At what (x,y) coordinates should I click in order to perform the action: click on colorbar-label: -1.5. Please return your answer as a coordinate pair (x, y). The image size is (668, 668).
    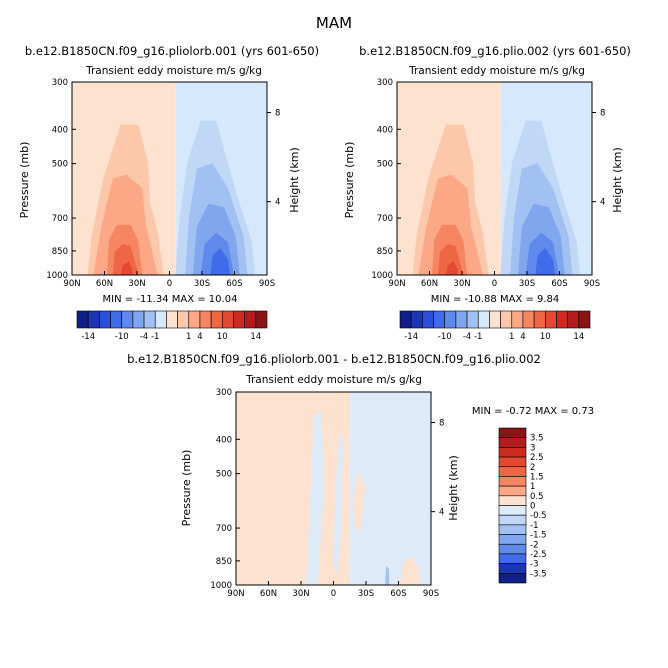
    Looking at the image, I should click on (538, 536).